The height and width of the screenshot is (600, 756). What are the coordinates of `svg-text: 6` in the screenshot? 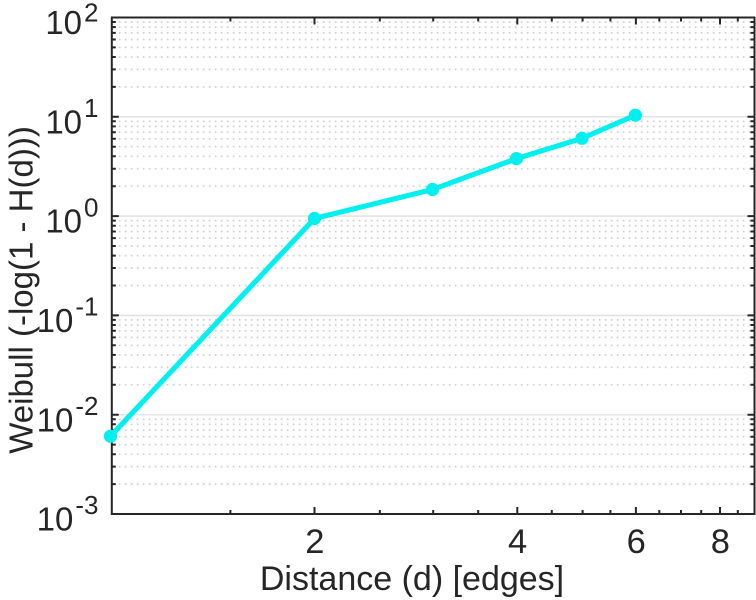 It's located at (636, 542).